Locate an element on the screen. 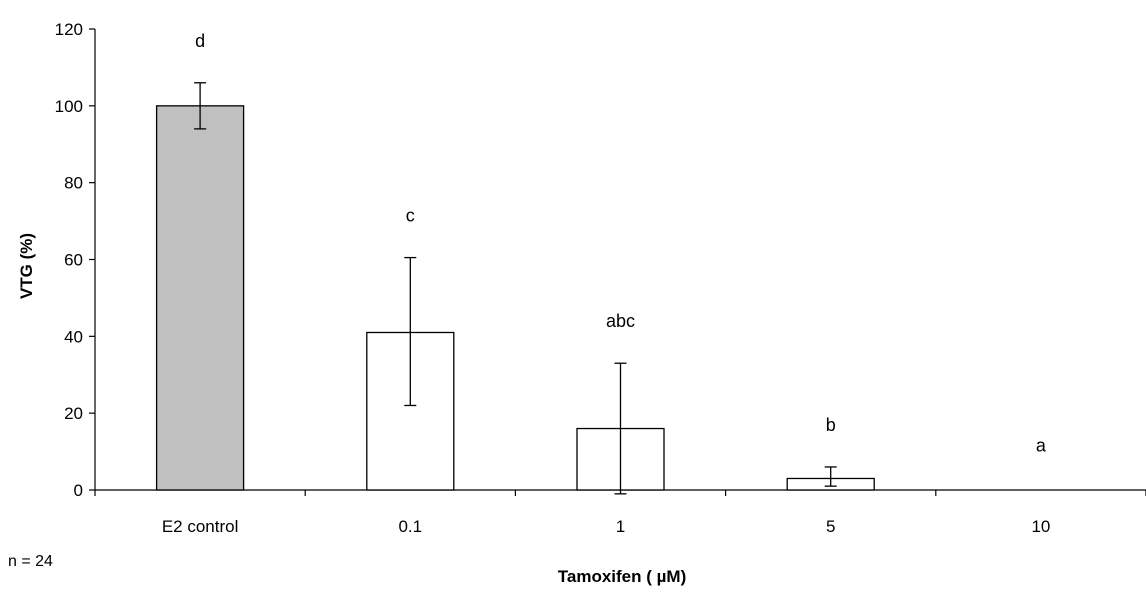 This screenshot has height=592, width=1146. x-tick-label: 0.1 is located at coordinates (410, 526).